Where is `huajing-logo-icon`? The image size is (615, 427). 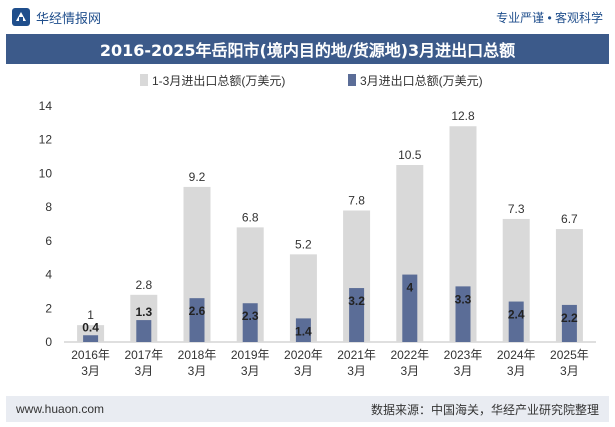
huajing-logo-icon is located at coordinates (21, 17).